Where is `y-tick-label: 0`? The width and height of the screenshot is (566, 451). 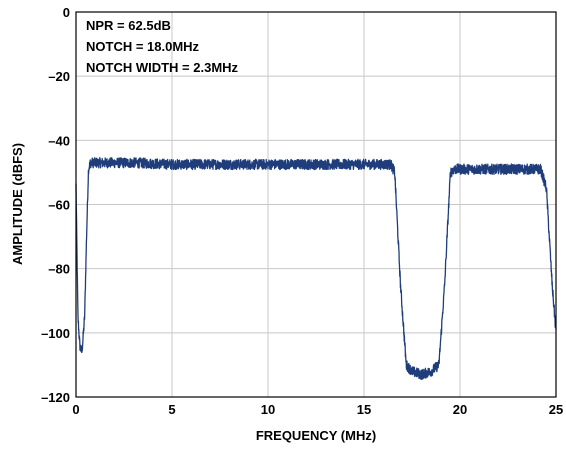 y-tick-label: 0 is located at coordinates (66, 12).